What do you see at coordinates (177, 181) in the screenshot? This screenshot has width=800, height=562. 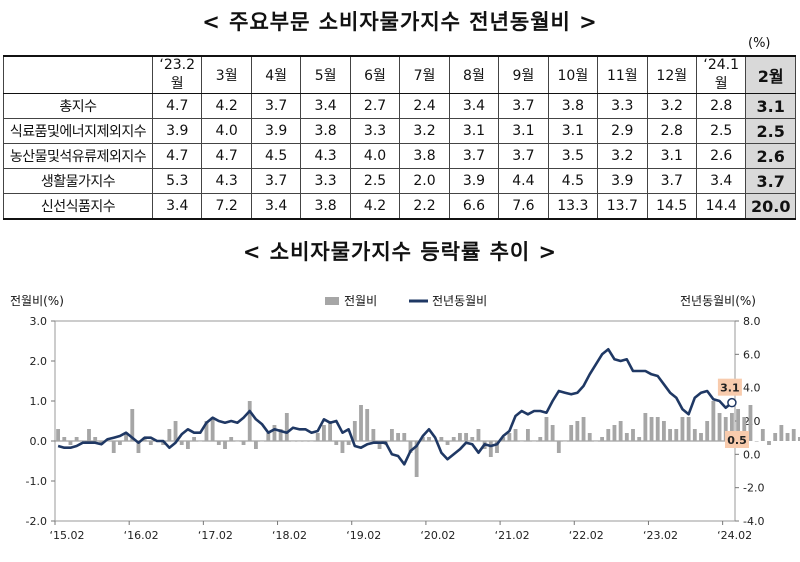 I see `table-cell: 5.3` at bounding box center [177, 181].